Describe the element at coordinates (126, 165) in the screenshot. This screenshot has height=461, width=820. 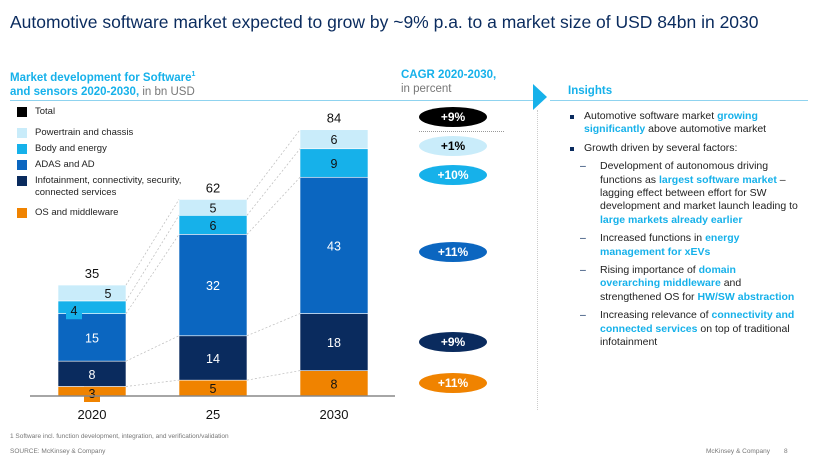
I see `legend-item: ADAS and AD` at that location.